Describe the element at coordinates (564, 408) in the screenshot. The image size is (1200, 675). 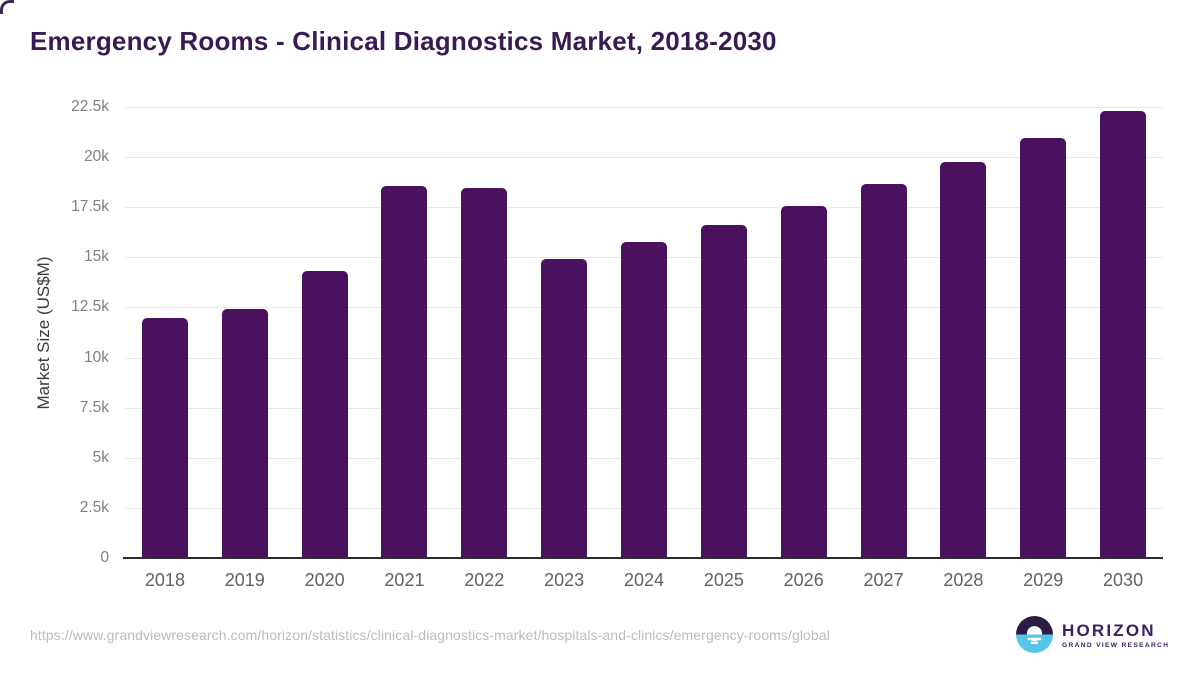
I see `bar-2023` at that location.